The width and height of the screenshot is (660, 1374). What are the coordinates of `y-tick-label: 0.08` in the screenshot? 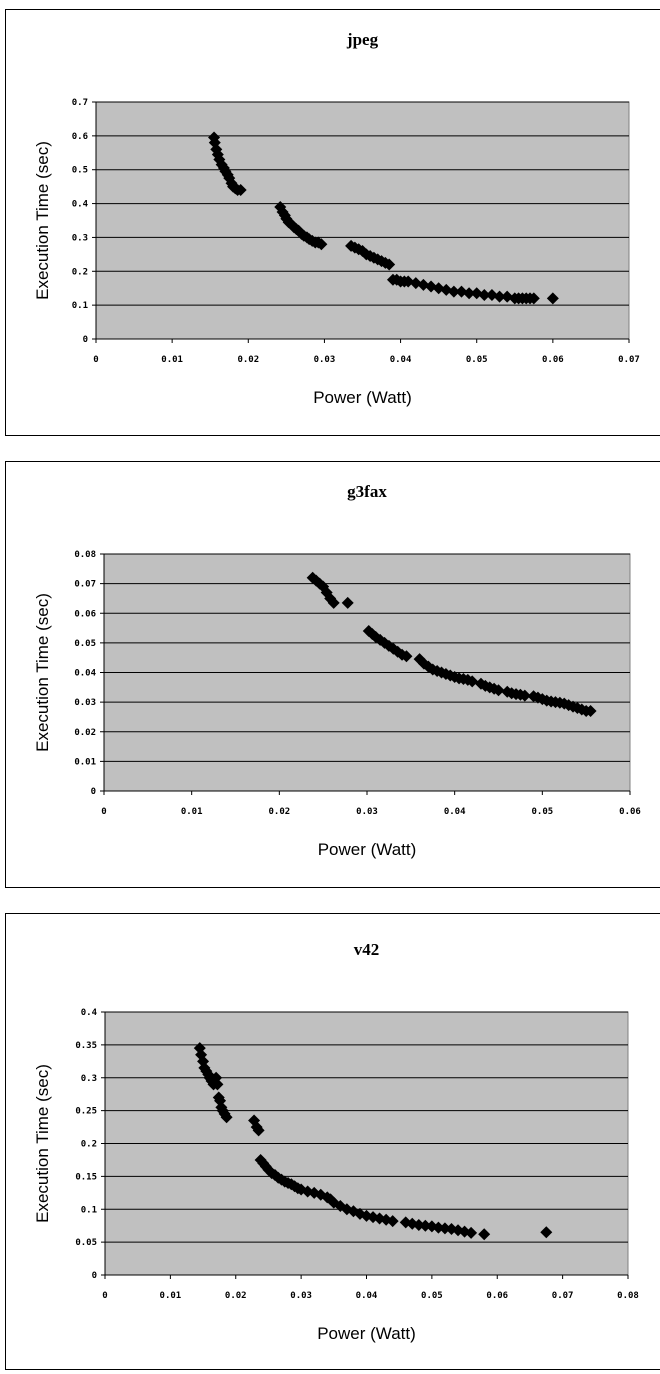 It's located at (85, 555).